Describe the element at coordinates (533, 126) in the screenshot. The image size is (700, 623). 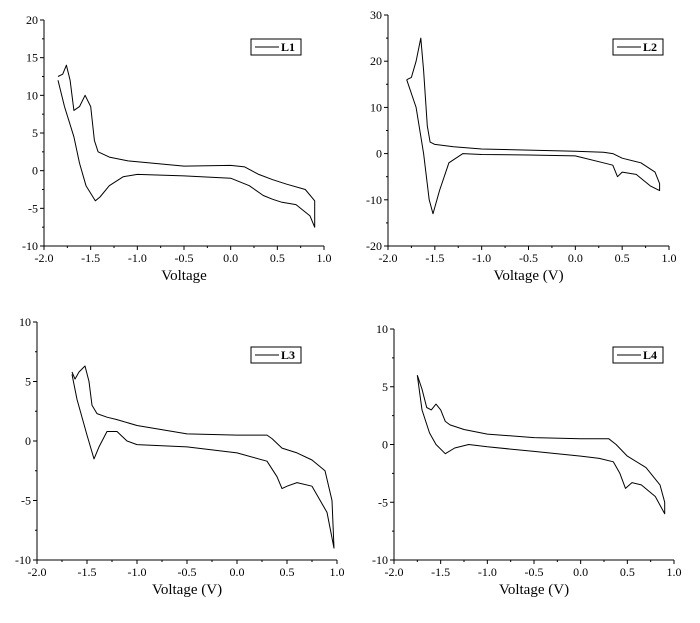
I see `series-line-L2` at that location.